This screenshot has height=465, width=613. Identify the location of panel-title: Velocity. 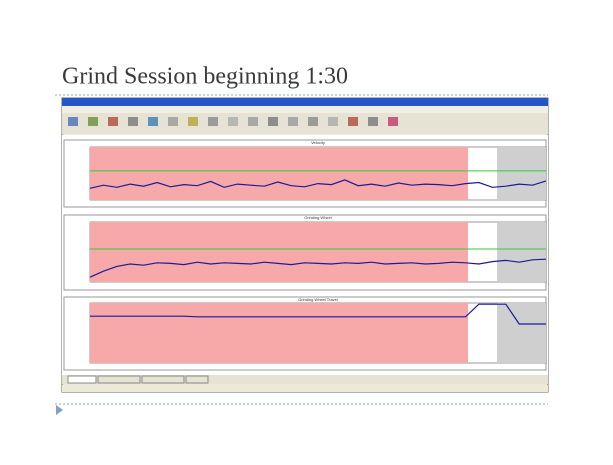
(318, 142).